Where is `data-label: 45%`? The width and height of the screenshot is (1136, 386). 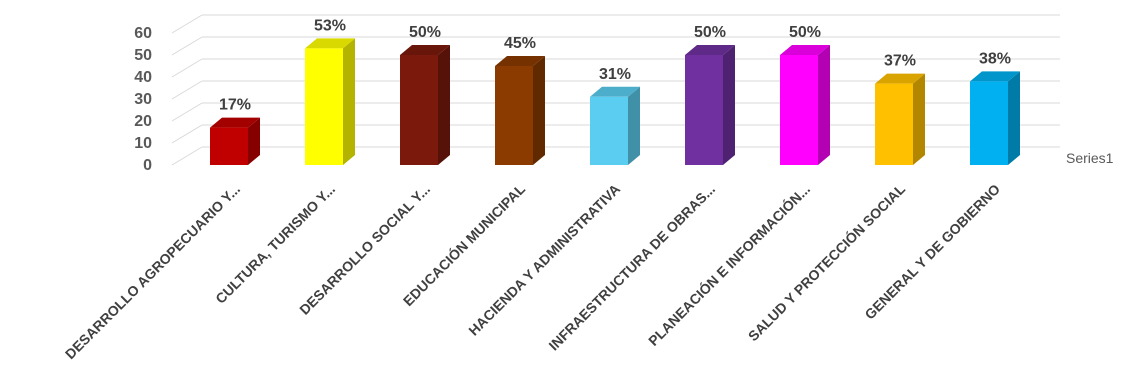
data-label: 45% is located at coordinates (520, 43).